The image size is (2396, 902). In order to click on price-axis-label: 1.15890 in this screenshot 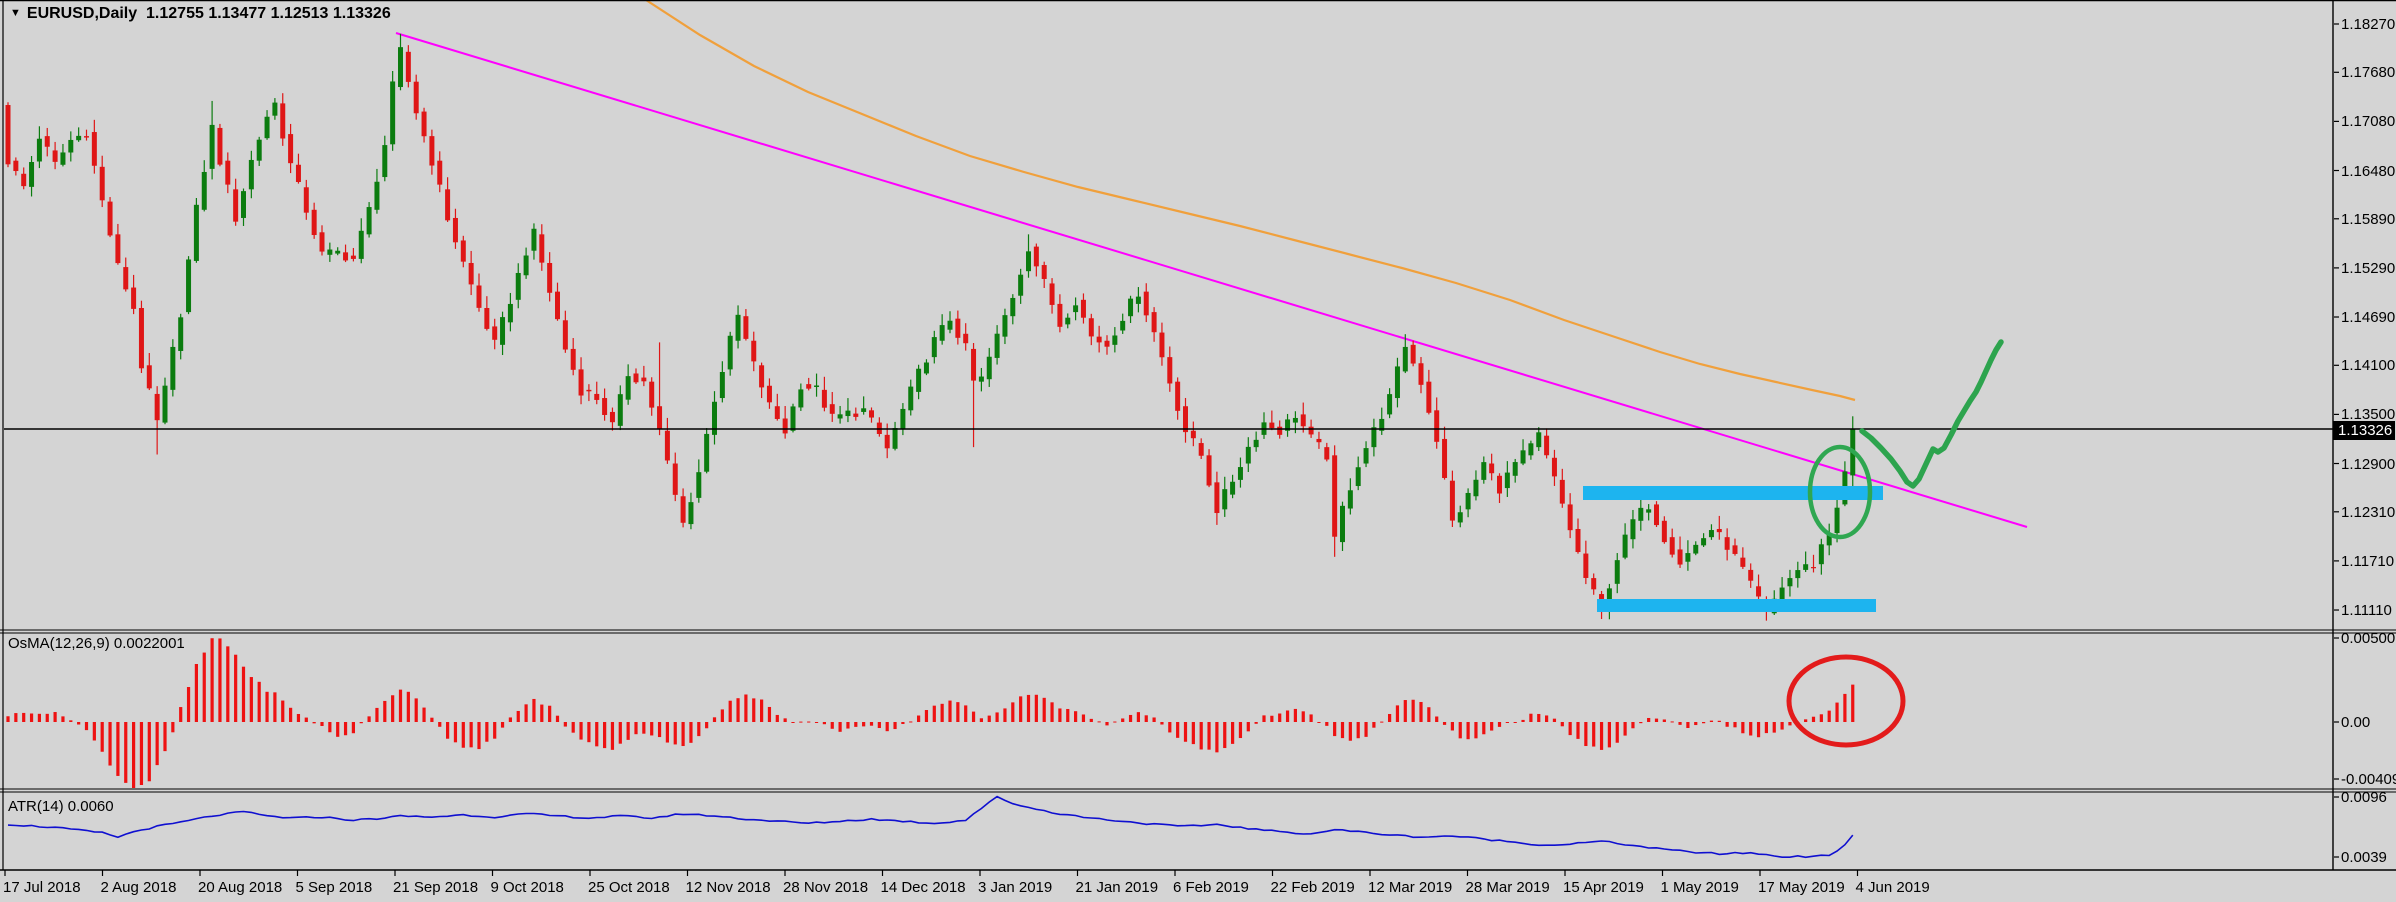, I will do `click(2368, 219)`.